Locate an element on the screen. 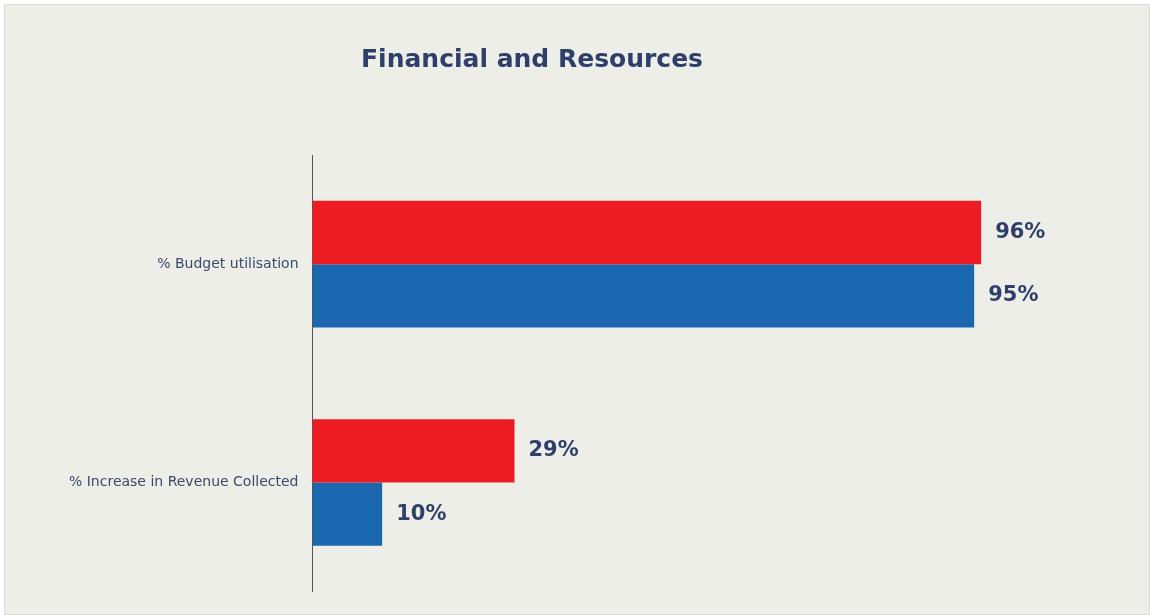  chart-title: Financial and Resources is located at coordinates (532, 58).